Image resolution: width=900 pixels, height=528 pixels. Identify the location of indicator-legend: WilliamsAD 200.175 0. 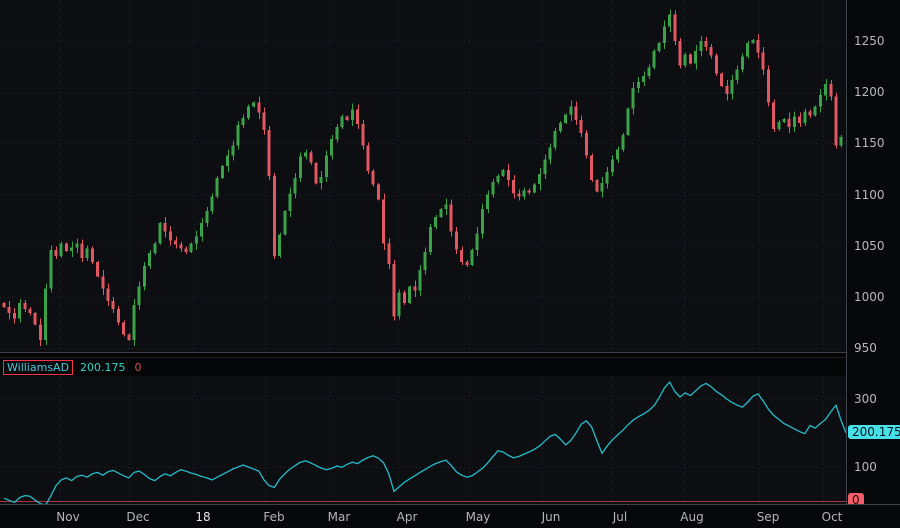
(423, 367).